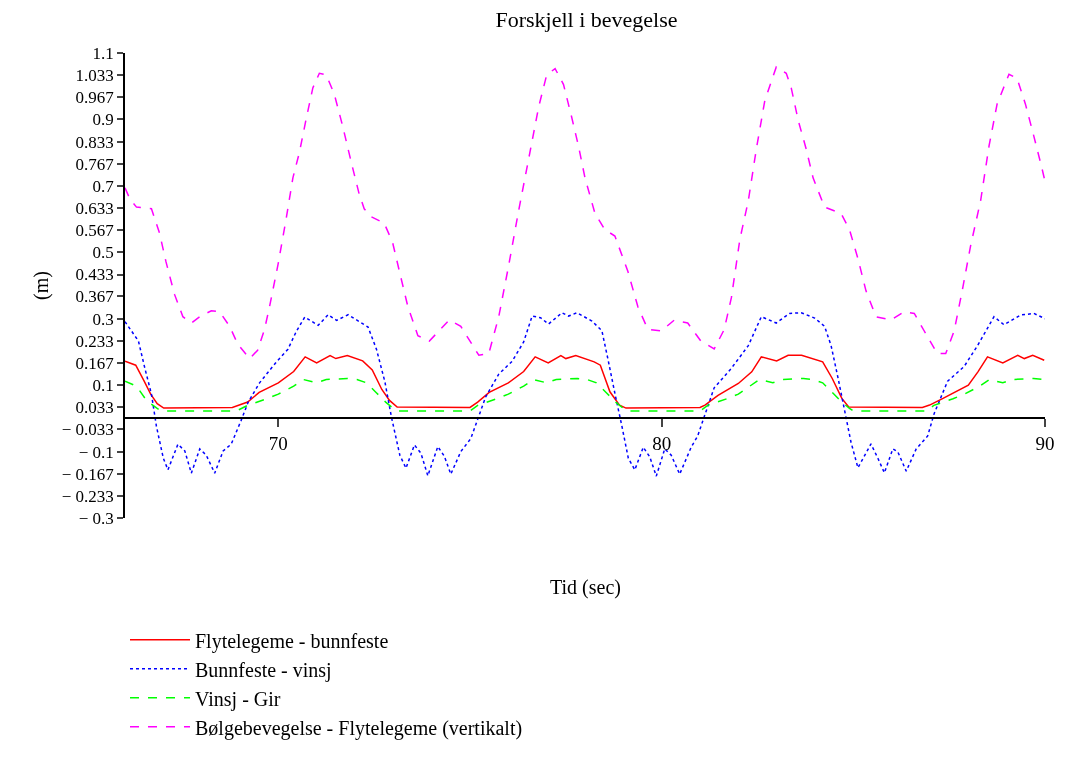 The image size is (1067, 758). I want to click on y-tick-label: − 0.033, so click(87, 430).